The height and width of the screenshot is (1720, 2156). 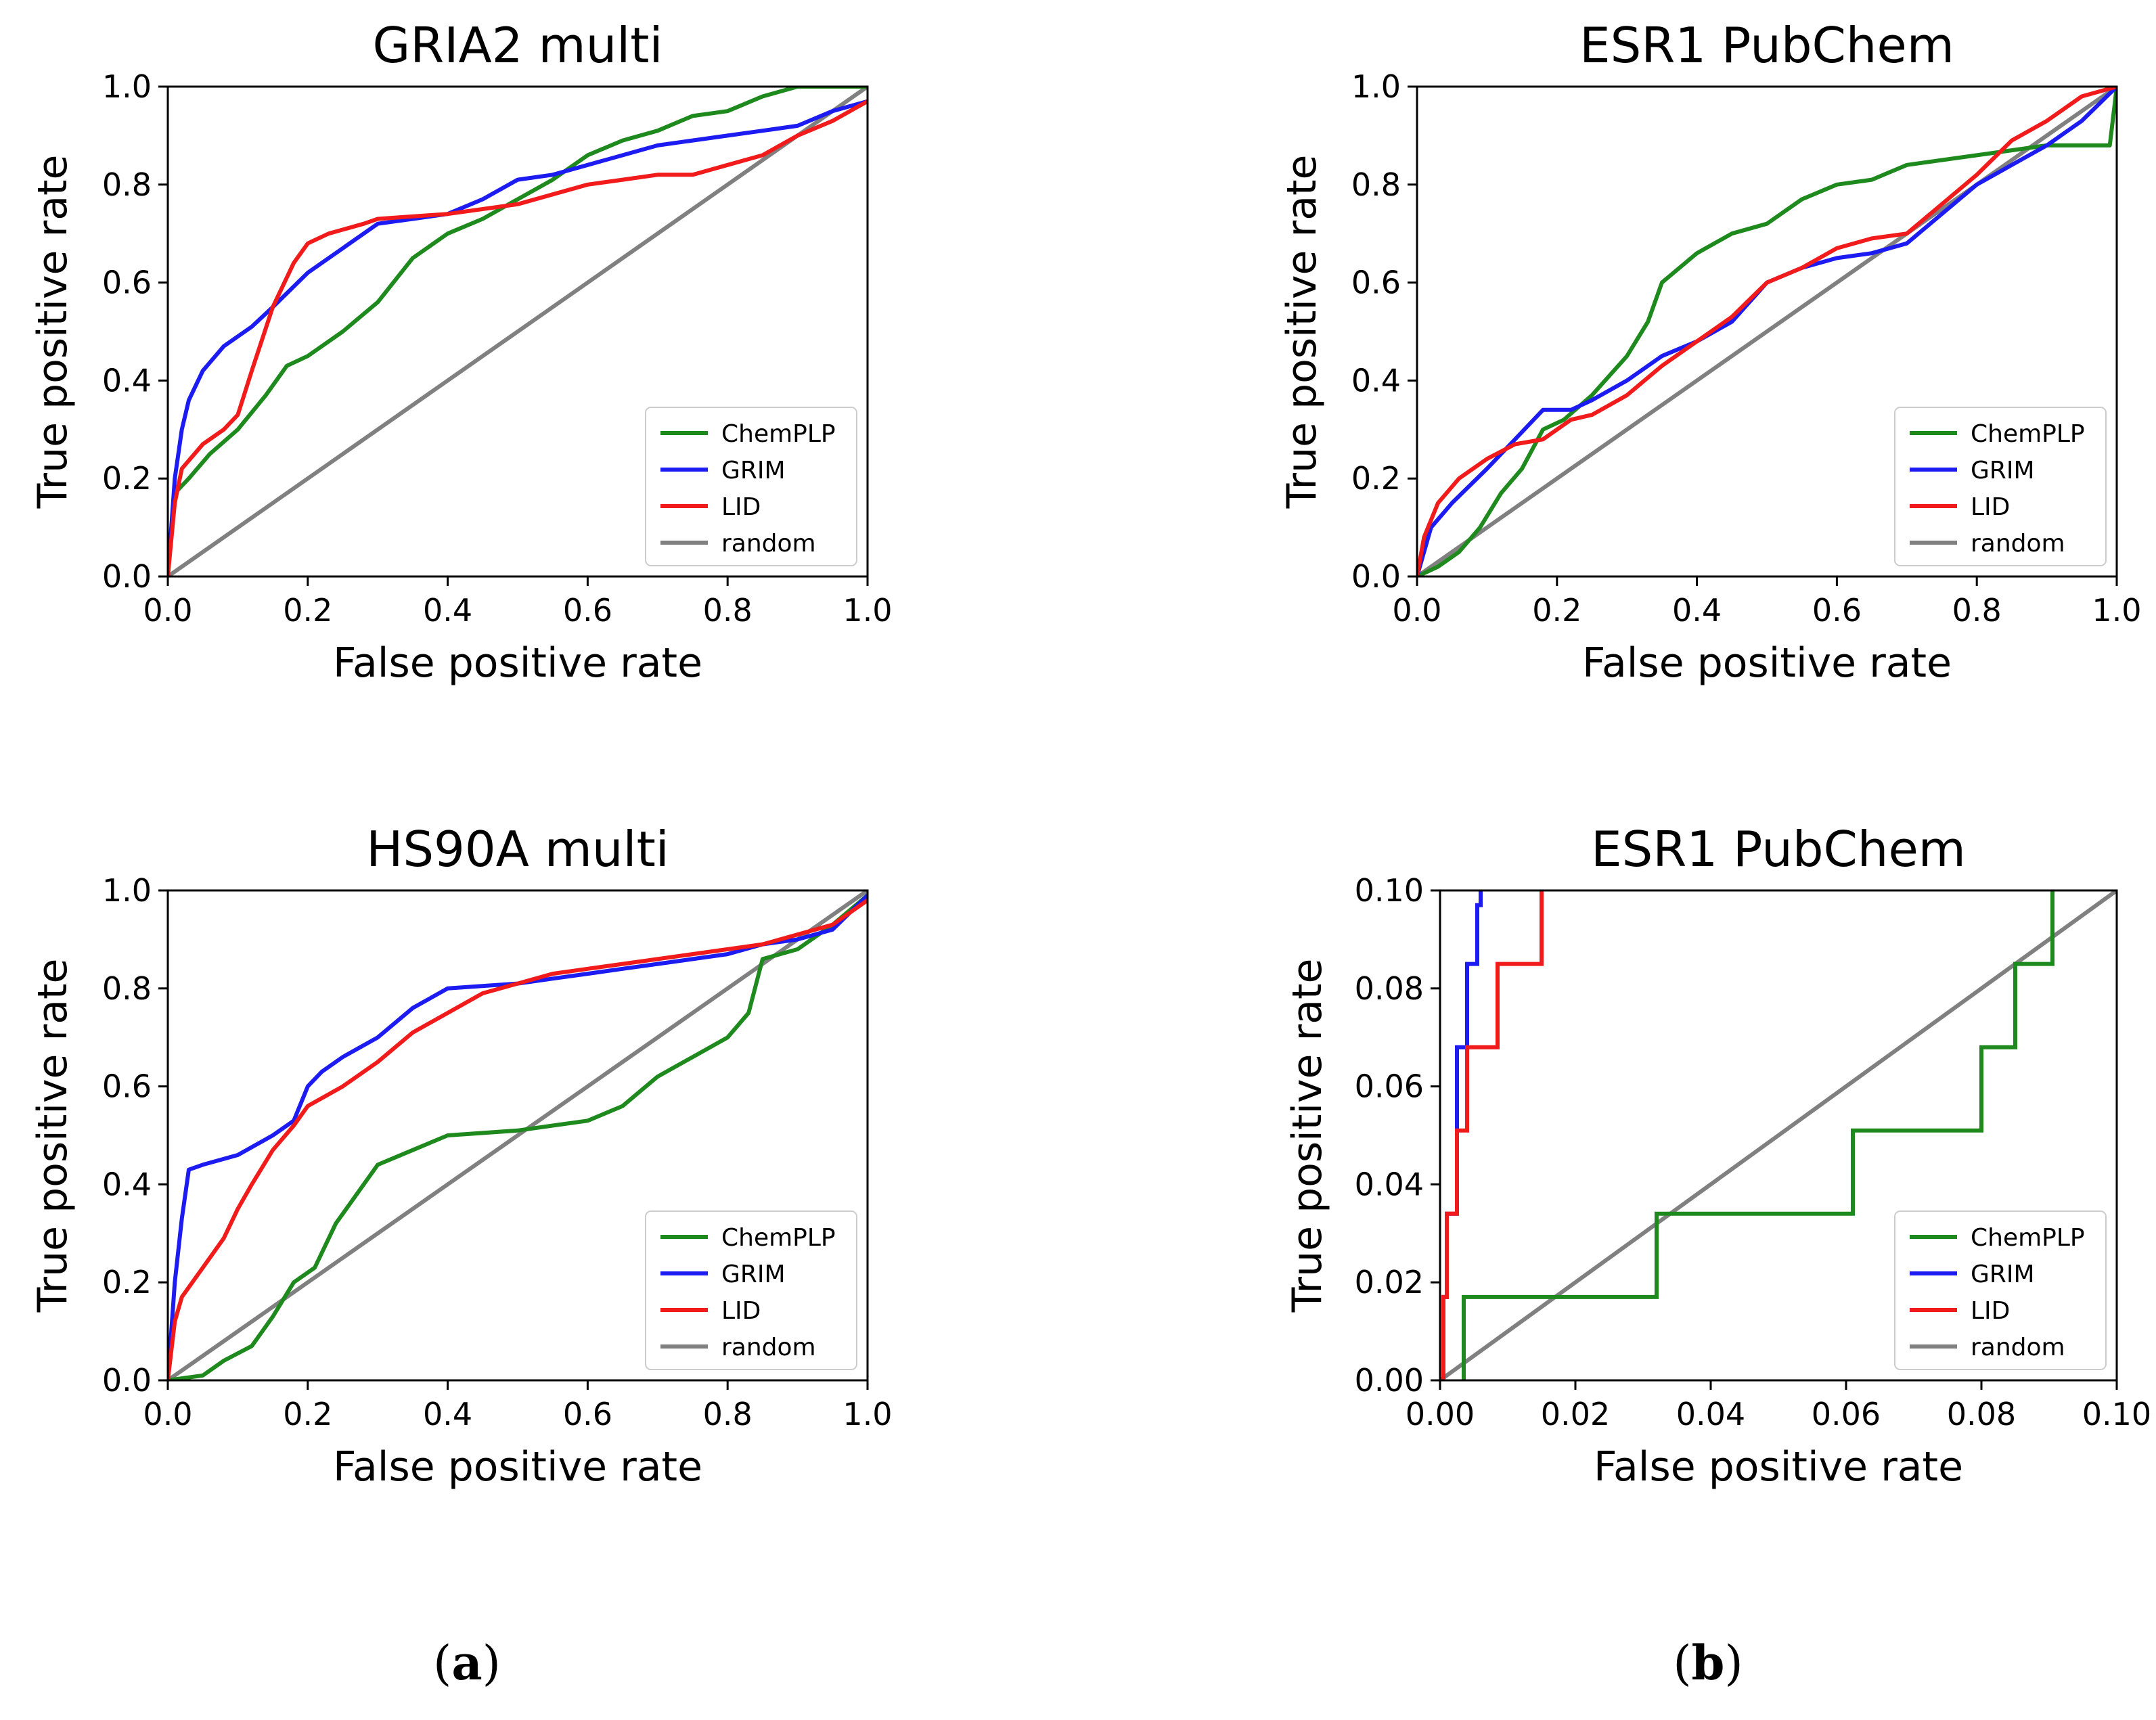 What do you see at coordinates (1708, 1663) in the screenshot?
I see `caption-b: (b)` at bounding box center [1708, 1663].